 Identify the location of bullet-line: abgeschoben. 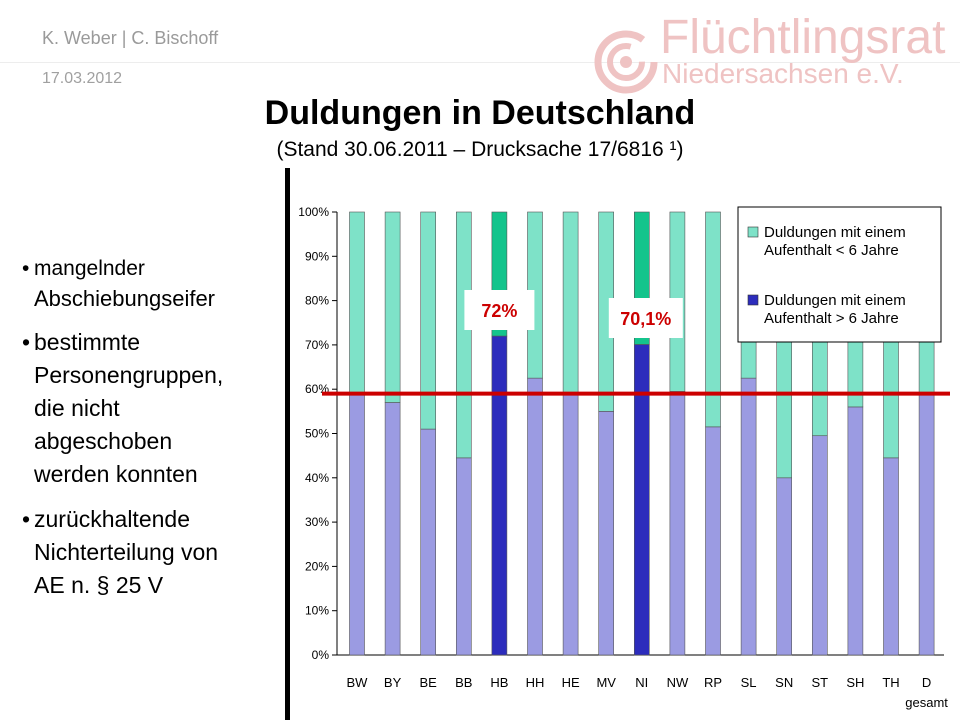
(103, 441).